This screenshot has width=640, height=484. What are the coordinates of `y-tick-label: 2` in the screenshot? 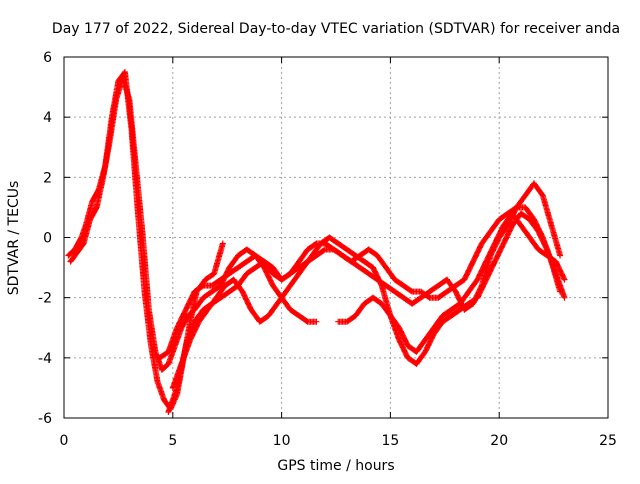 It's located at (47, 178).